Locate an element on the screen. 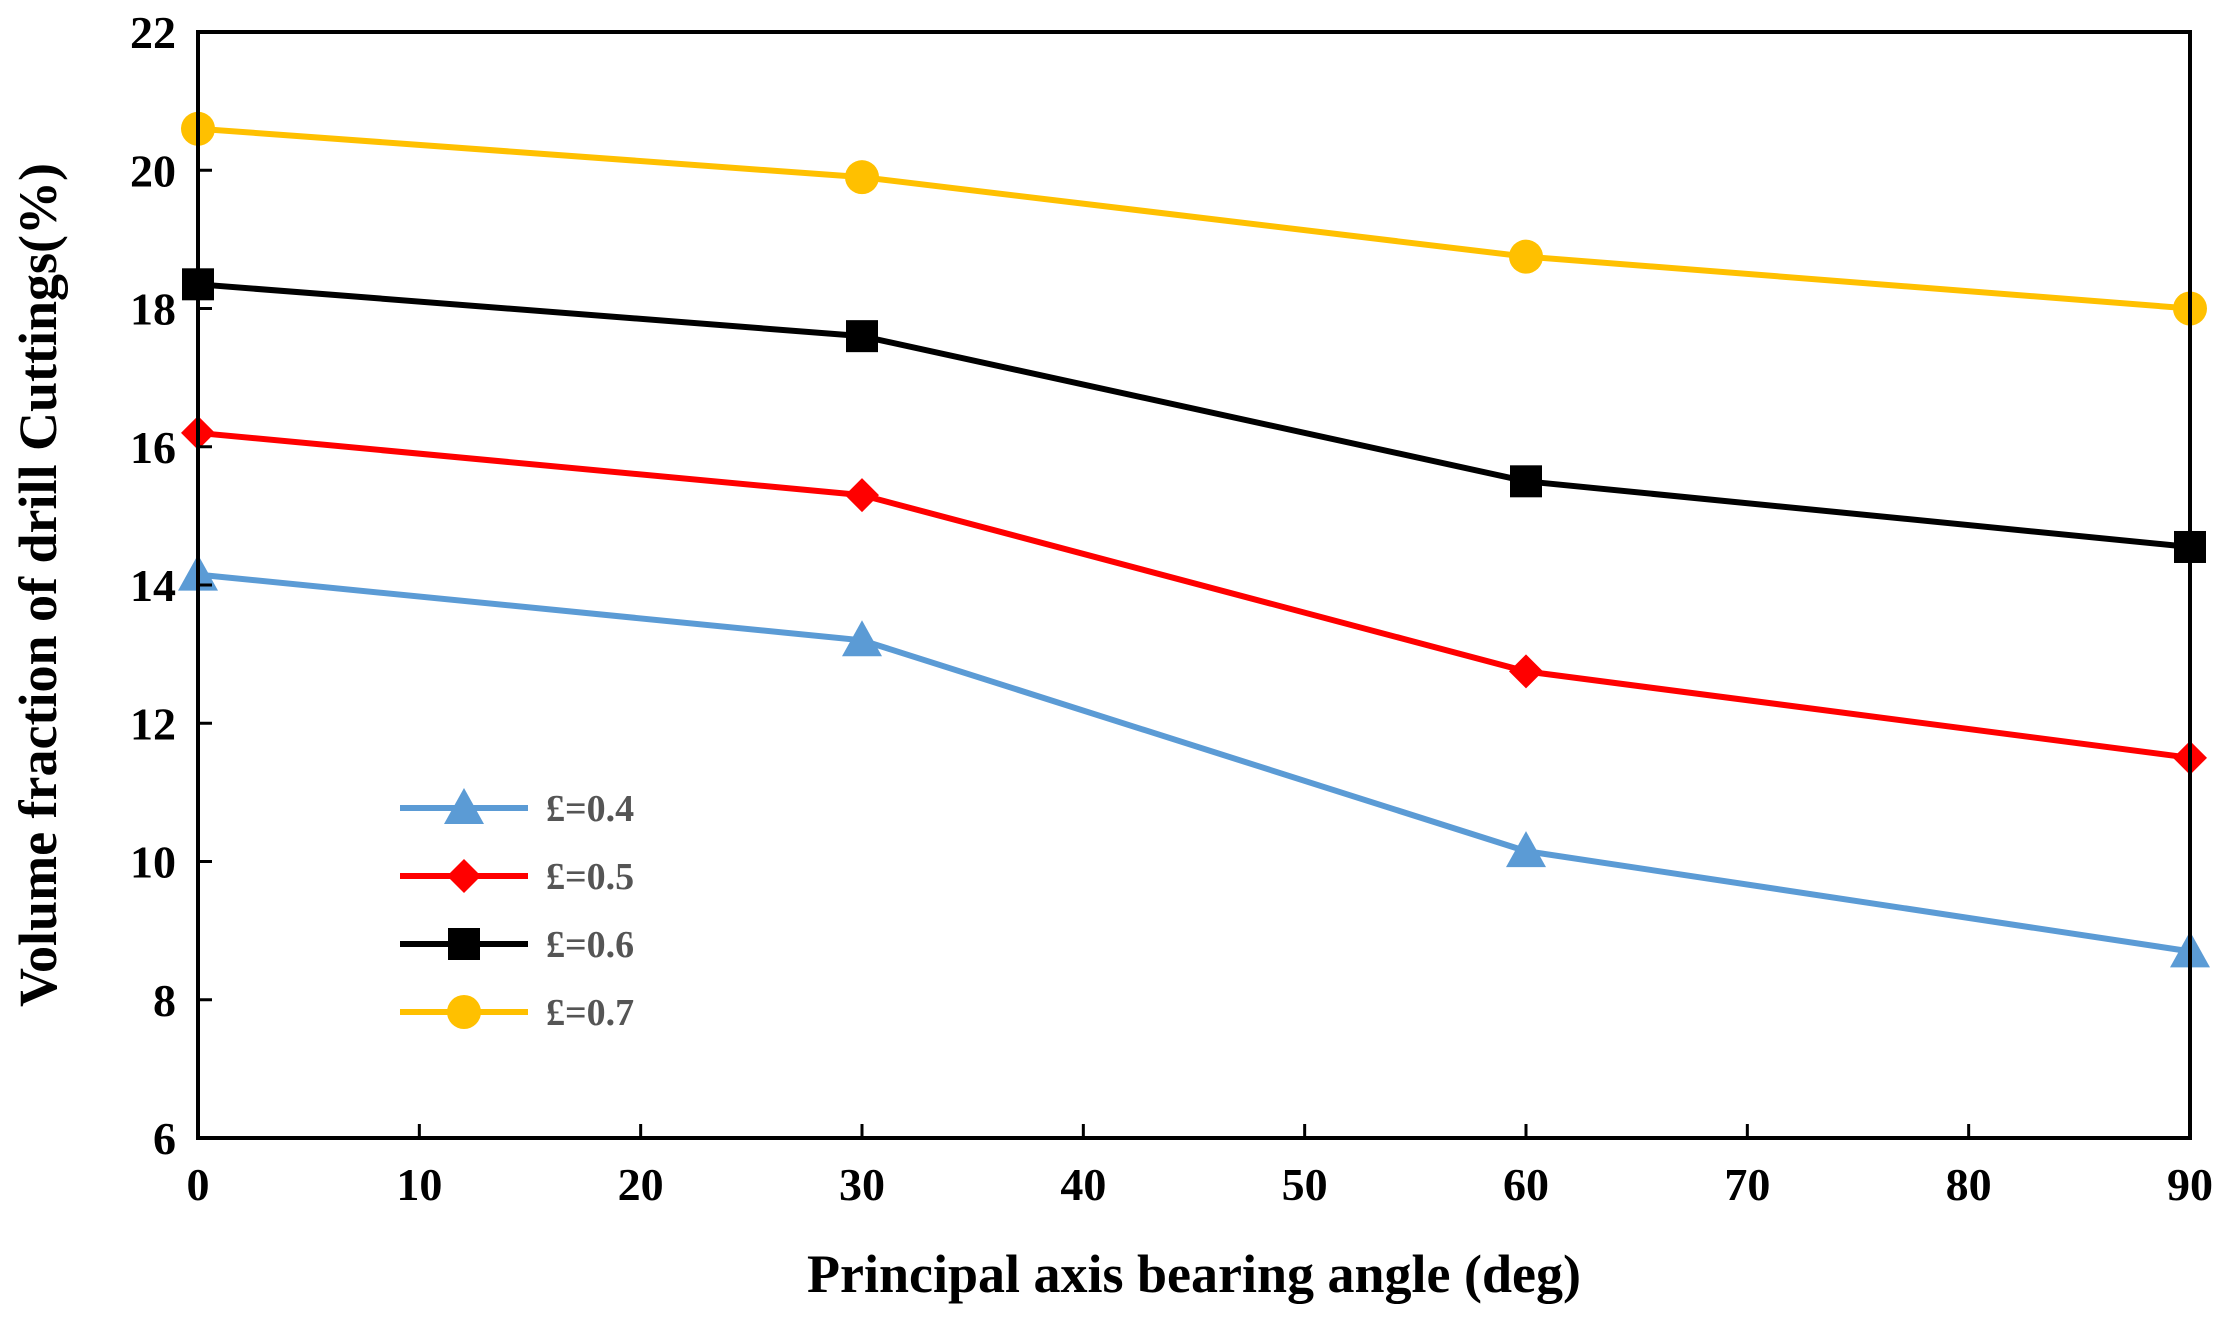  legend-entry: £=0.5 is located at coordinates (517, 877).